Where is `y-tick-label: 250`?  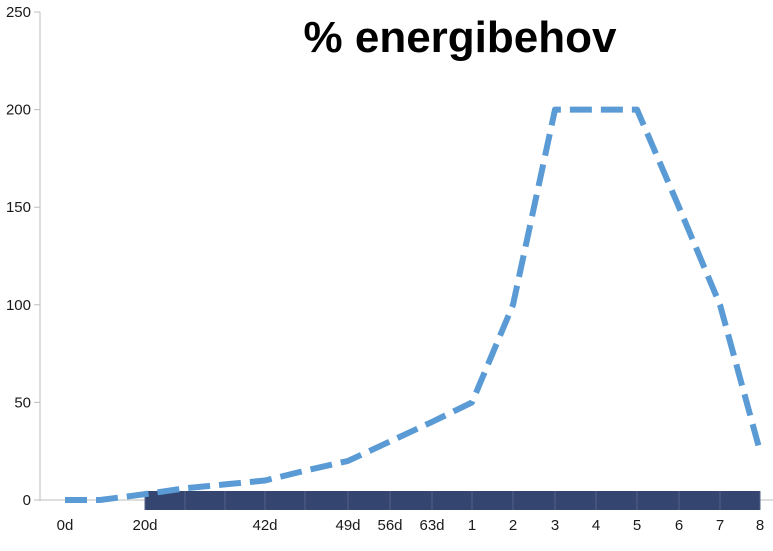 y-tick-label: 250 is located at coordinates (18, 12).